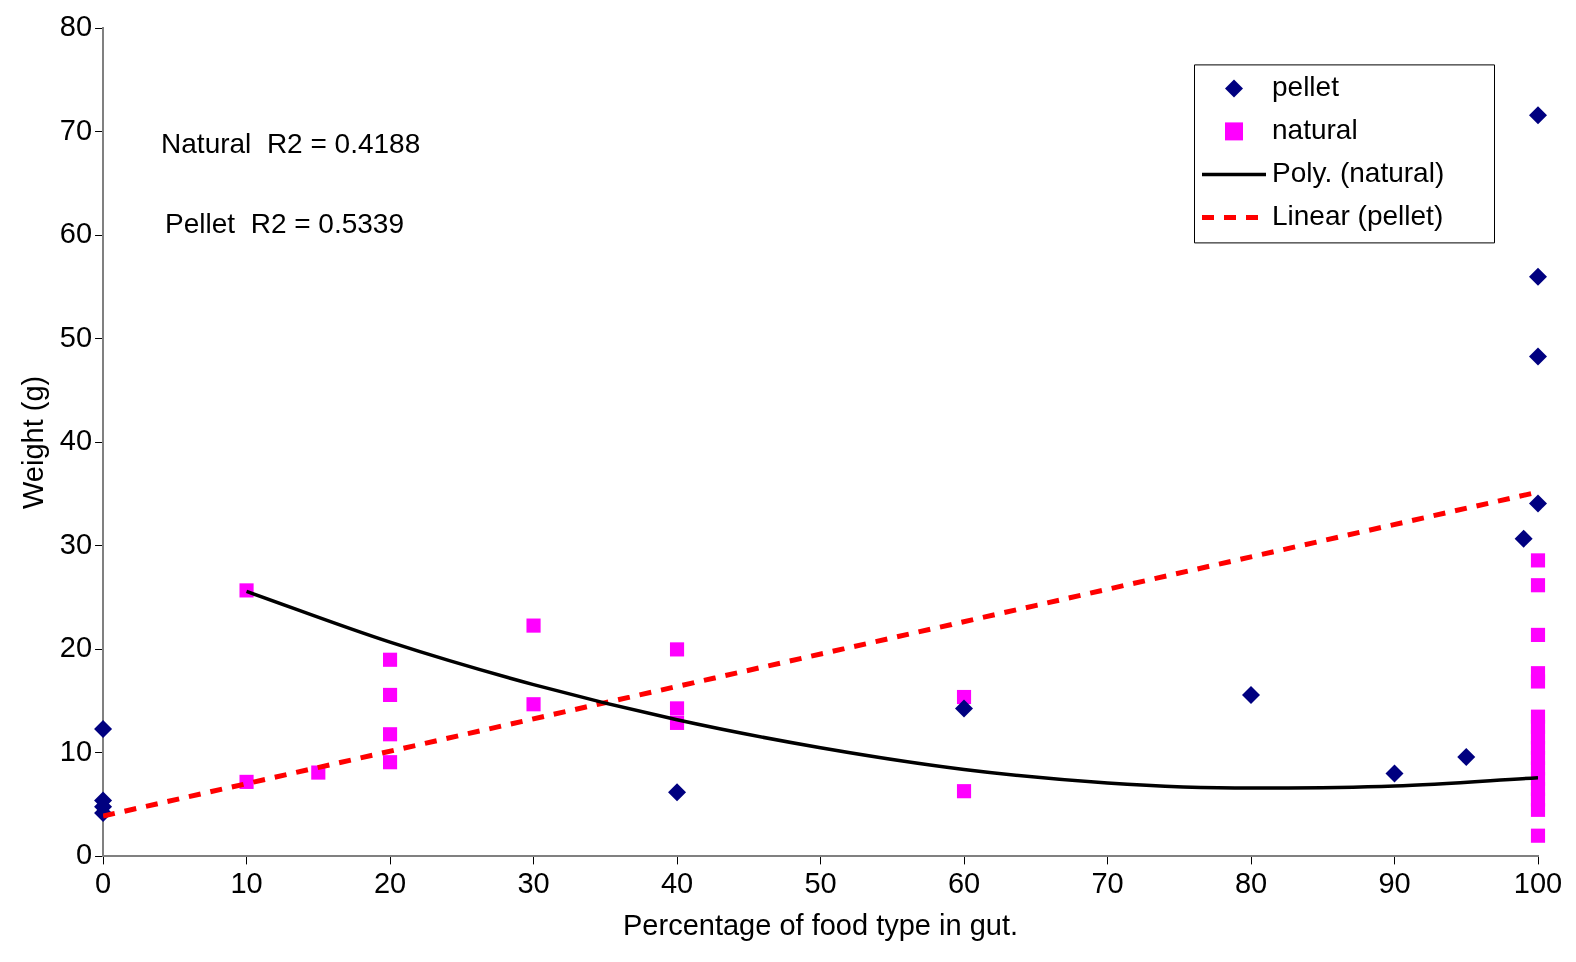 The image size is (1576, 962). What do you see at coordinates (1358, 173) in the screenshot?
I see `legend-label: Poly. (natural)` at bounding box center [1358, 173].